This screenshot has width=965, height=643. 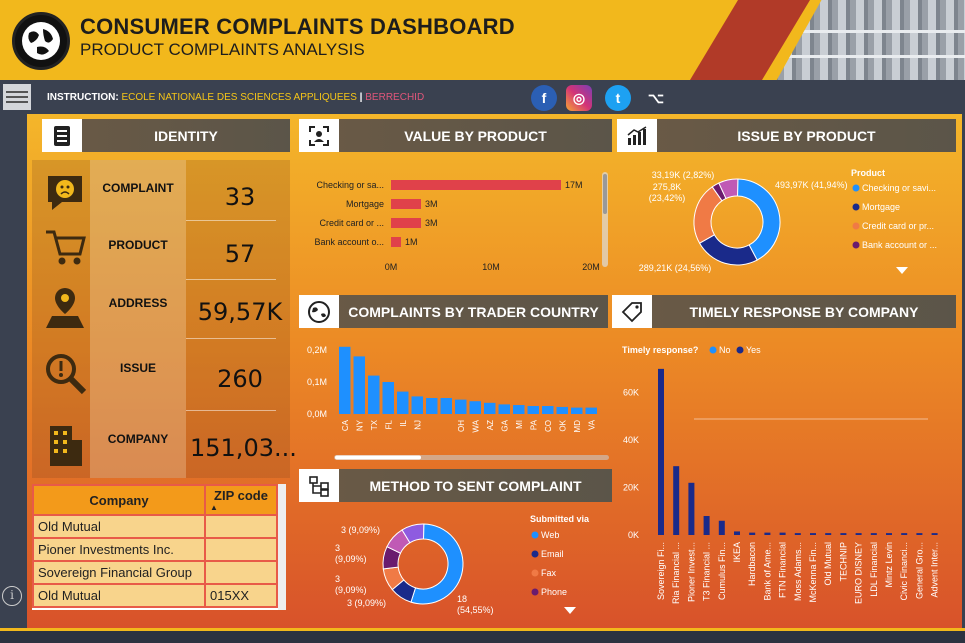 I want to click on twitter-icon: t, so click(x=618, y=98).